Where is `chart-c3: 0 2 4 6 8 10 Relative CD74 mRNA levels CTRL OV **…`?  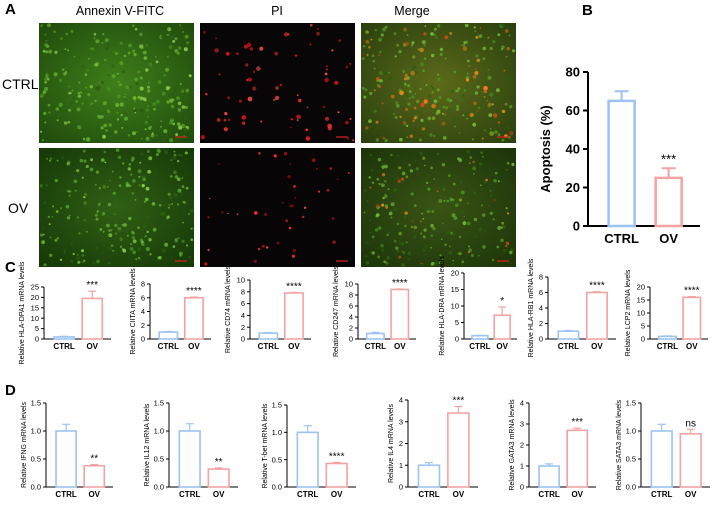
chart-c3: 0 2 4 6 8 10 Relative CD74 mRNA levels CTRL OV **… is located at coordinates (268, 309).